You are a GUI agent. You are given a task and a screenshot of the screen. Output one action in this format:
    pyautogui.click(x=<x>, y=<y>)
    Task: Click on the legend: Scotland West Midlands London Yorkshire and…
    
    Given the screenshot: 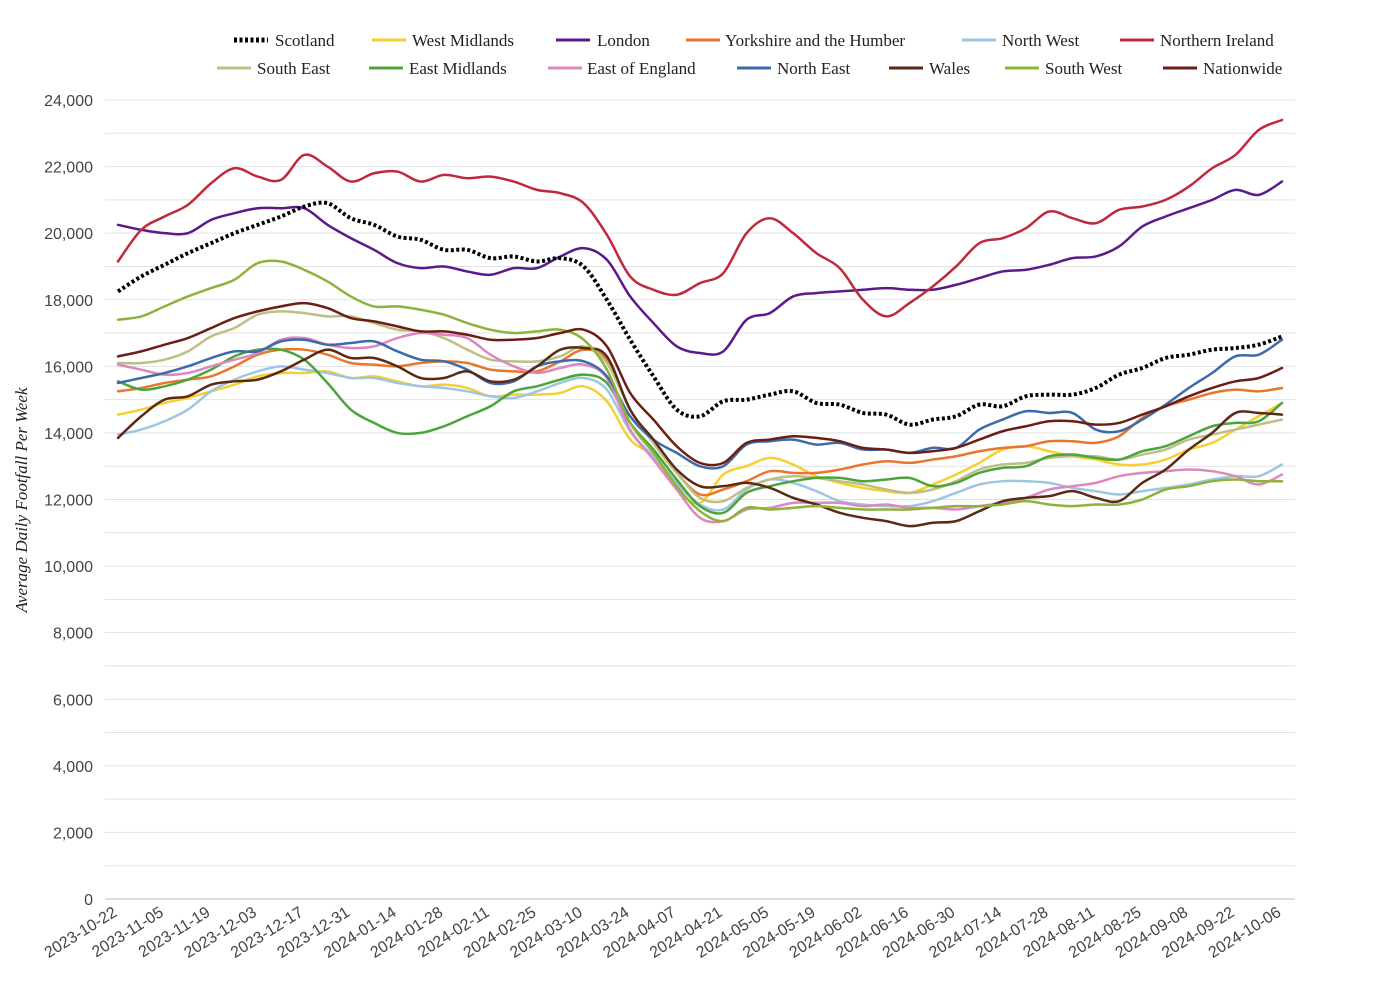 What is the action you would take?
    pyautogui.click(x=749, y=54)
    